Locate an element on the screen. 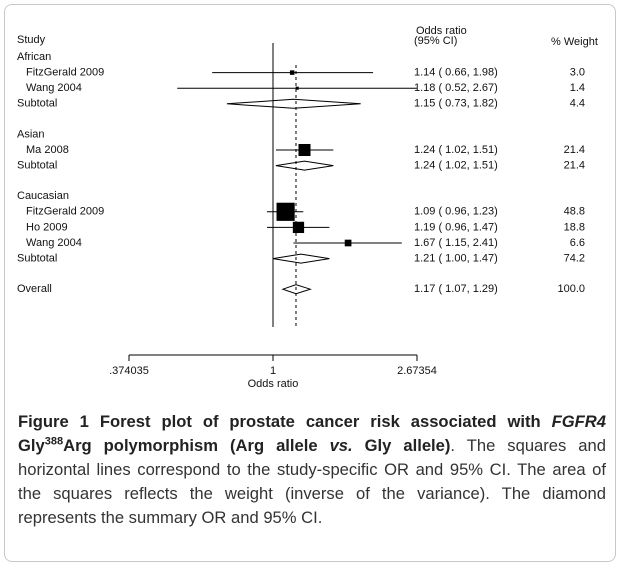 The image size is (622, 568). row-label: Asian is located at coordinates (31, 134).